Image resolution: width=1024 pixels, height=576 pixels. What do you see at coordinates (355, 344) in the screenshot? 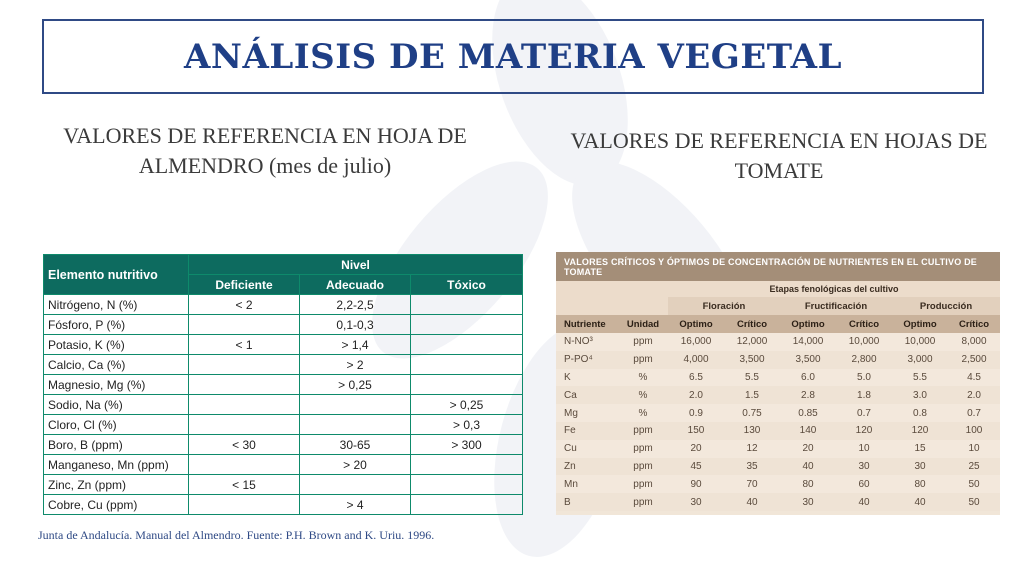
I see `almond-cell-adecuado: > 1,4` at bounding box center [355, 344].